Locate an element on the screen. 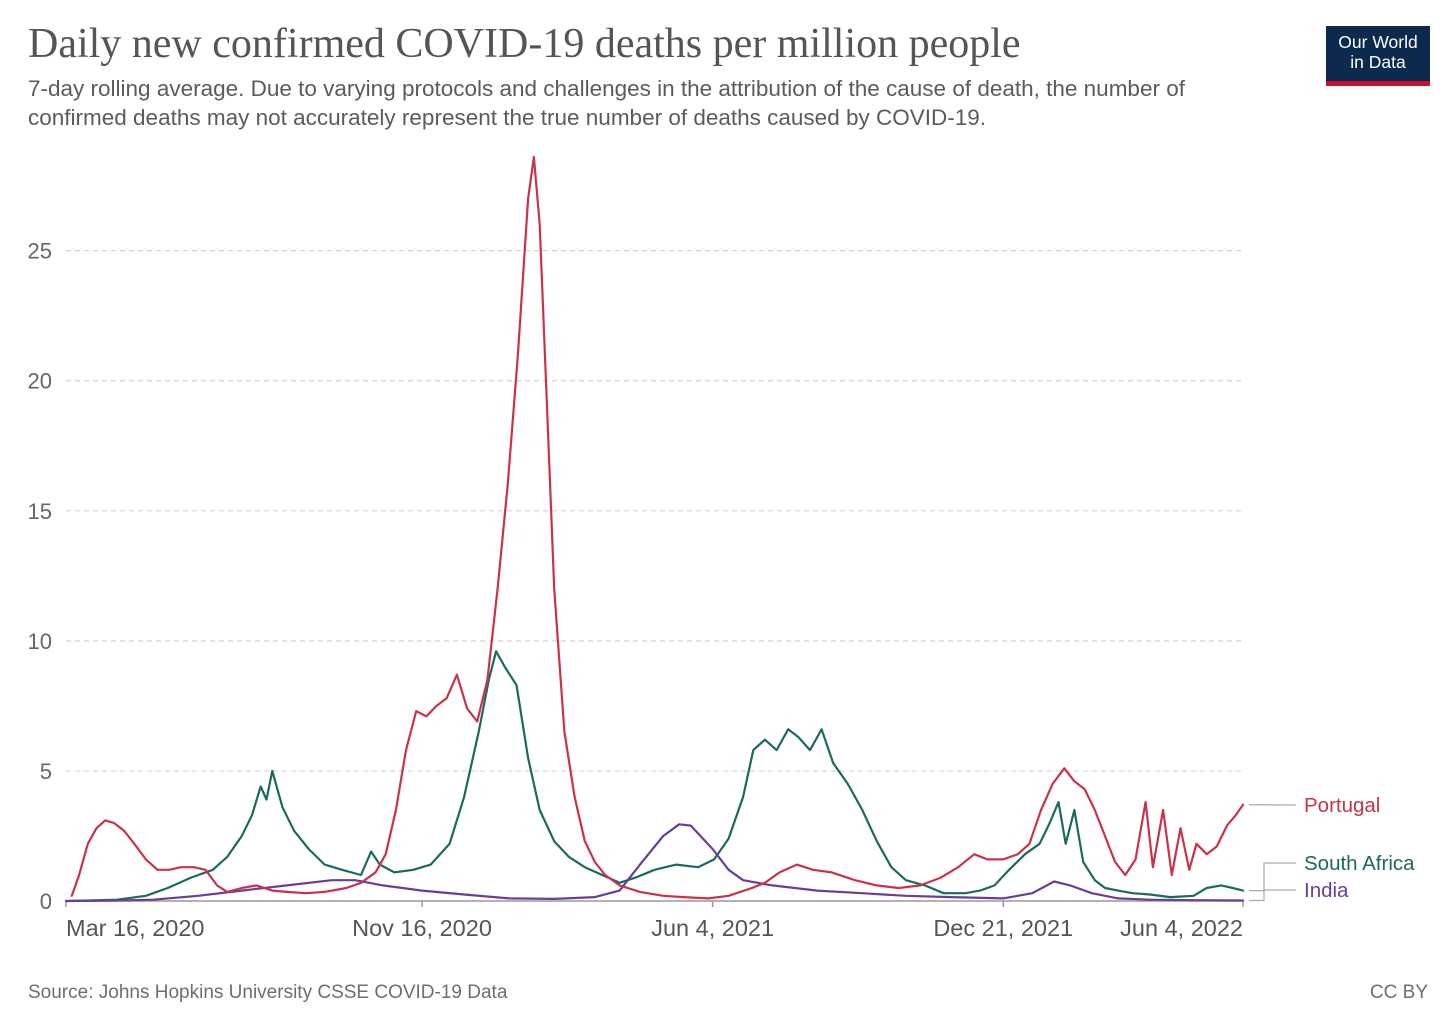 This screenshot has height=1028, width=1456. y-tick-label-20: 20 is located at coordinates (40, 381).